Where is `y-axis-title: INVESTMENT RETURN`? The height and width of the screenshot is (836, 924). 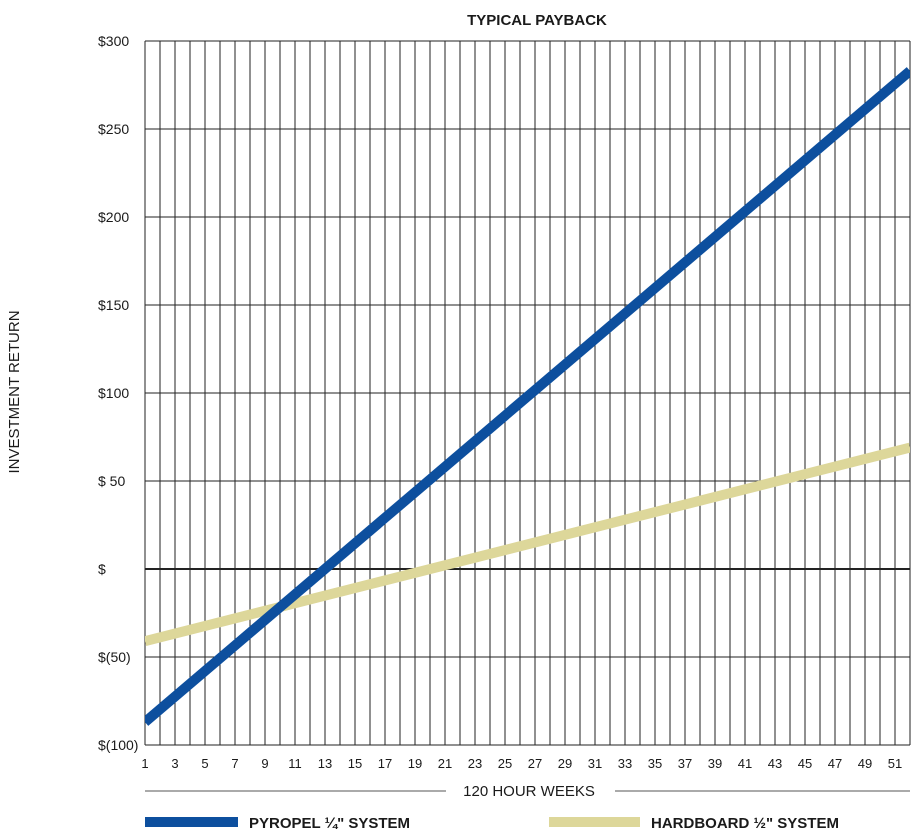 y-axis-title: INVESTMENT RETURN is located at coordinates (14, 391).